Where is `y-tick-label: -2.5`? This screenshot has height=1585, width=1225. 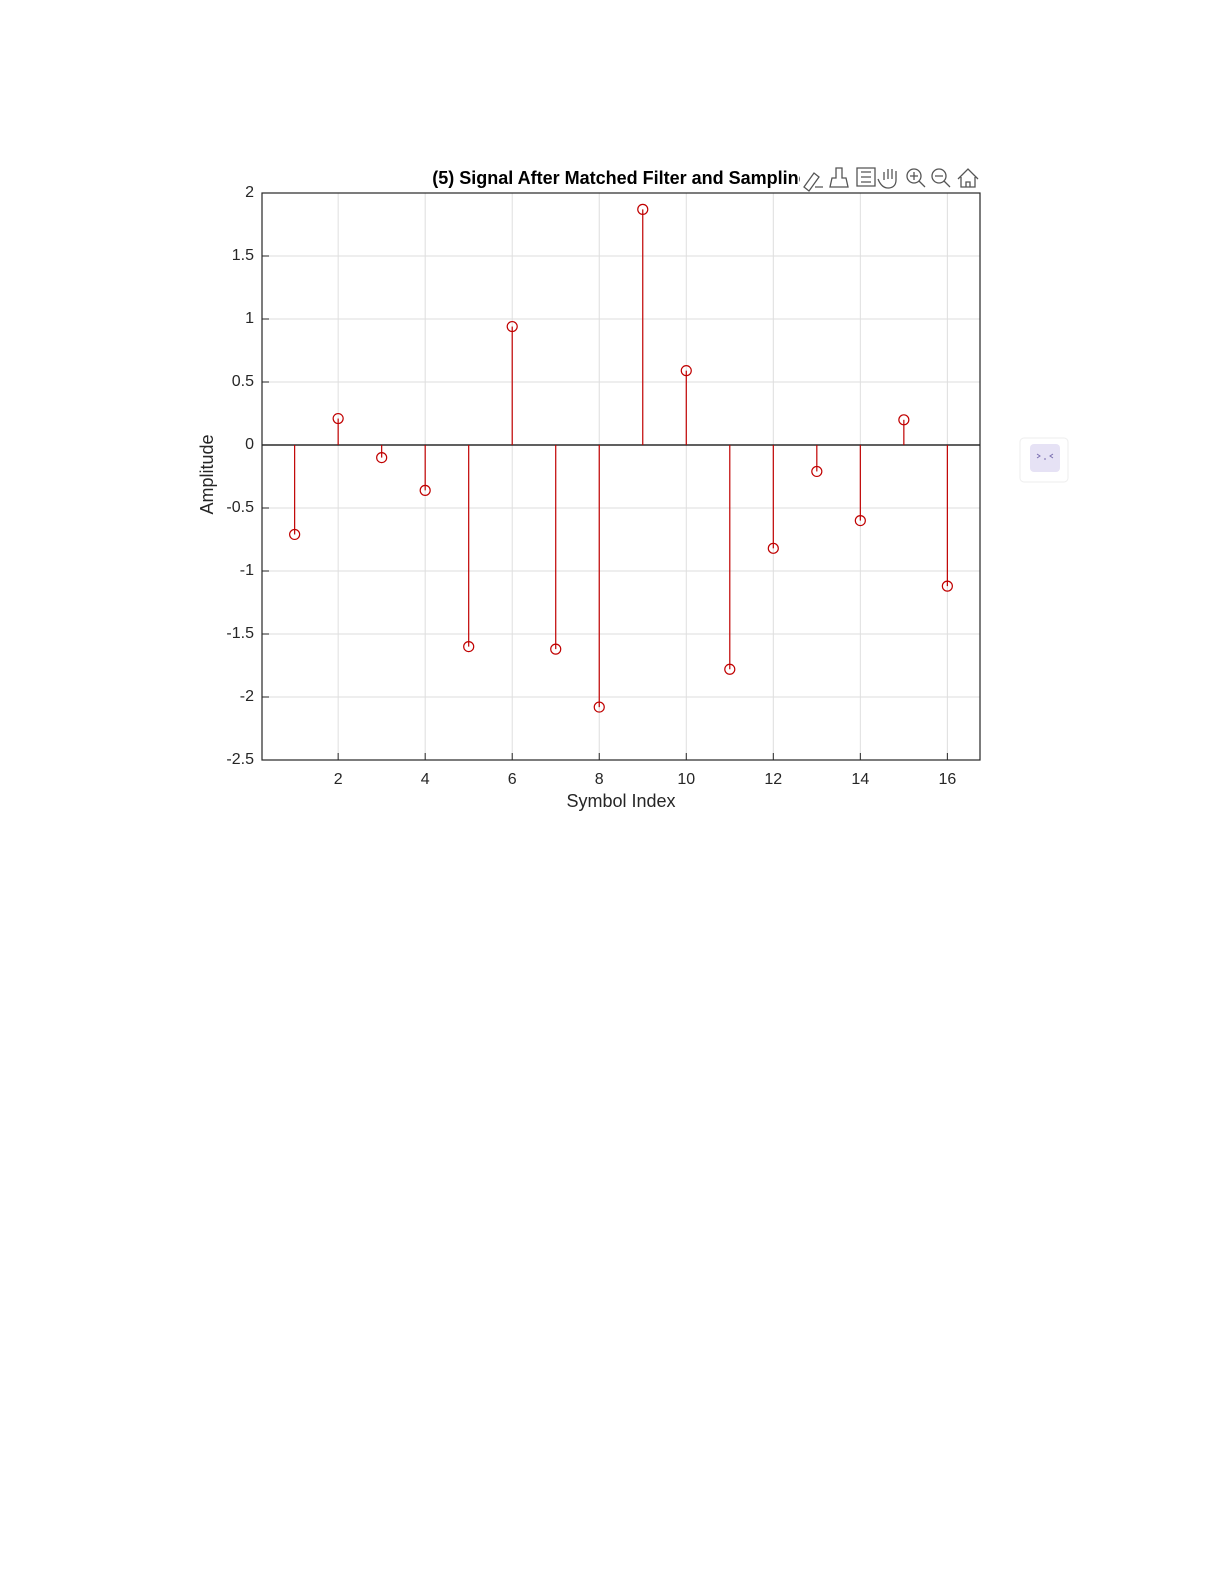 y-tick-label: -2.5 is located at coordinates (240, 759).